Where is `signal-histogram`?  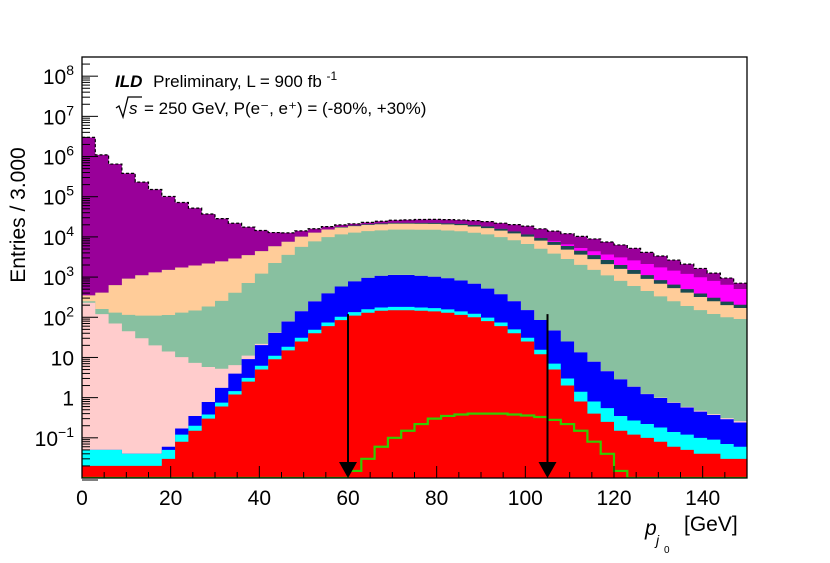 signal-histogram is located at coordinates (414, 445).